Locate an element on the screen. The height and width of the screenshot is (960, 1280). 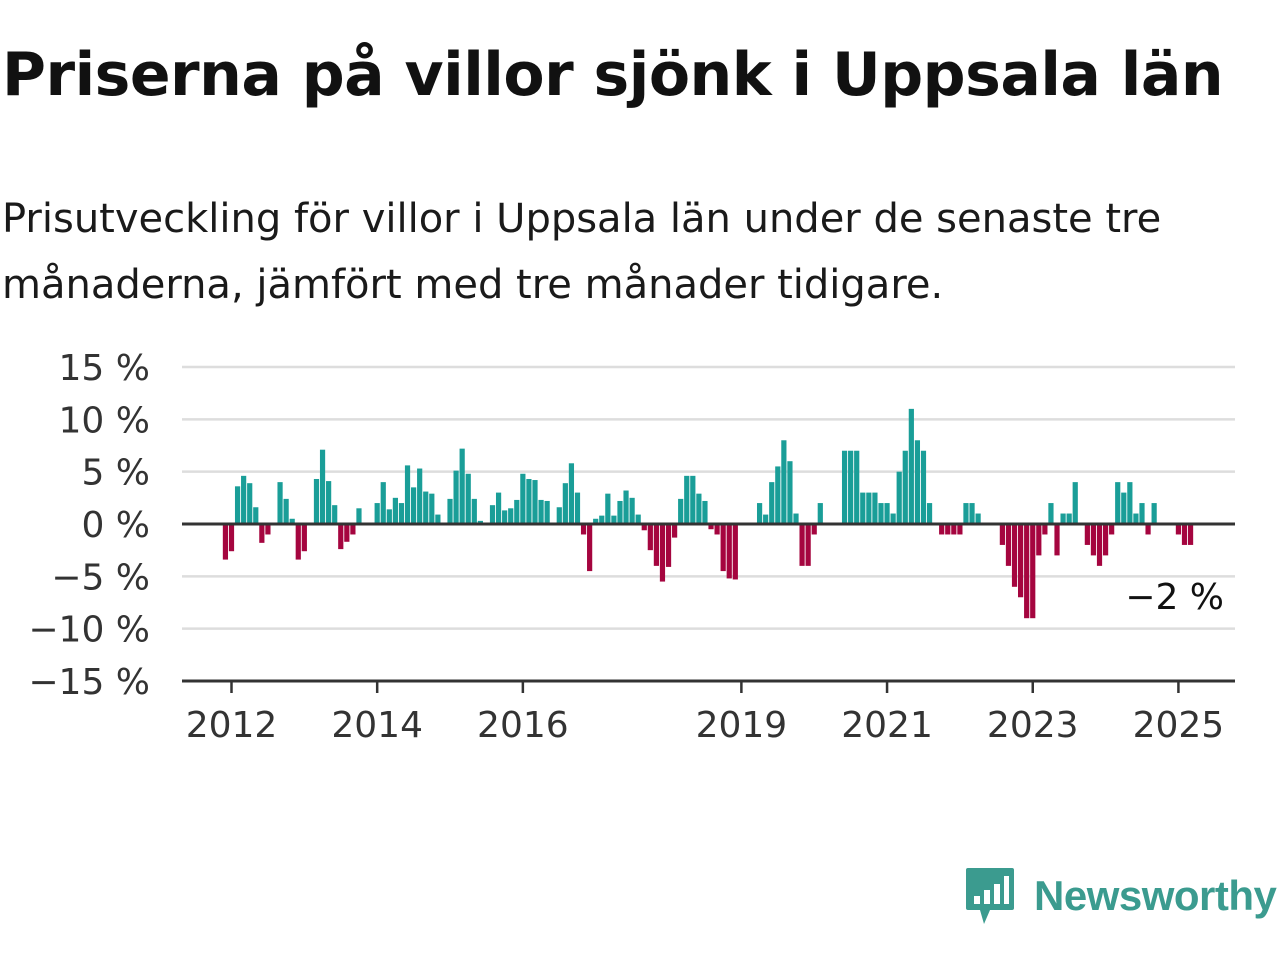
axes is located at coordinates (708, 607).